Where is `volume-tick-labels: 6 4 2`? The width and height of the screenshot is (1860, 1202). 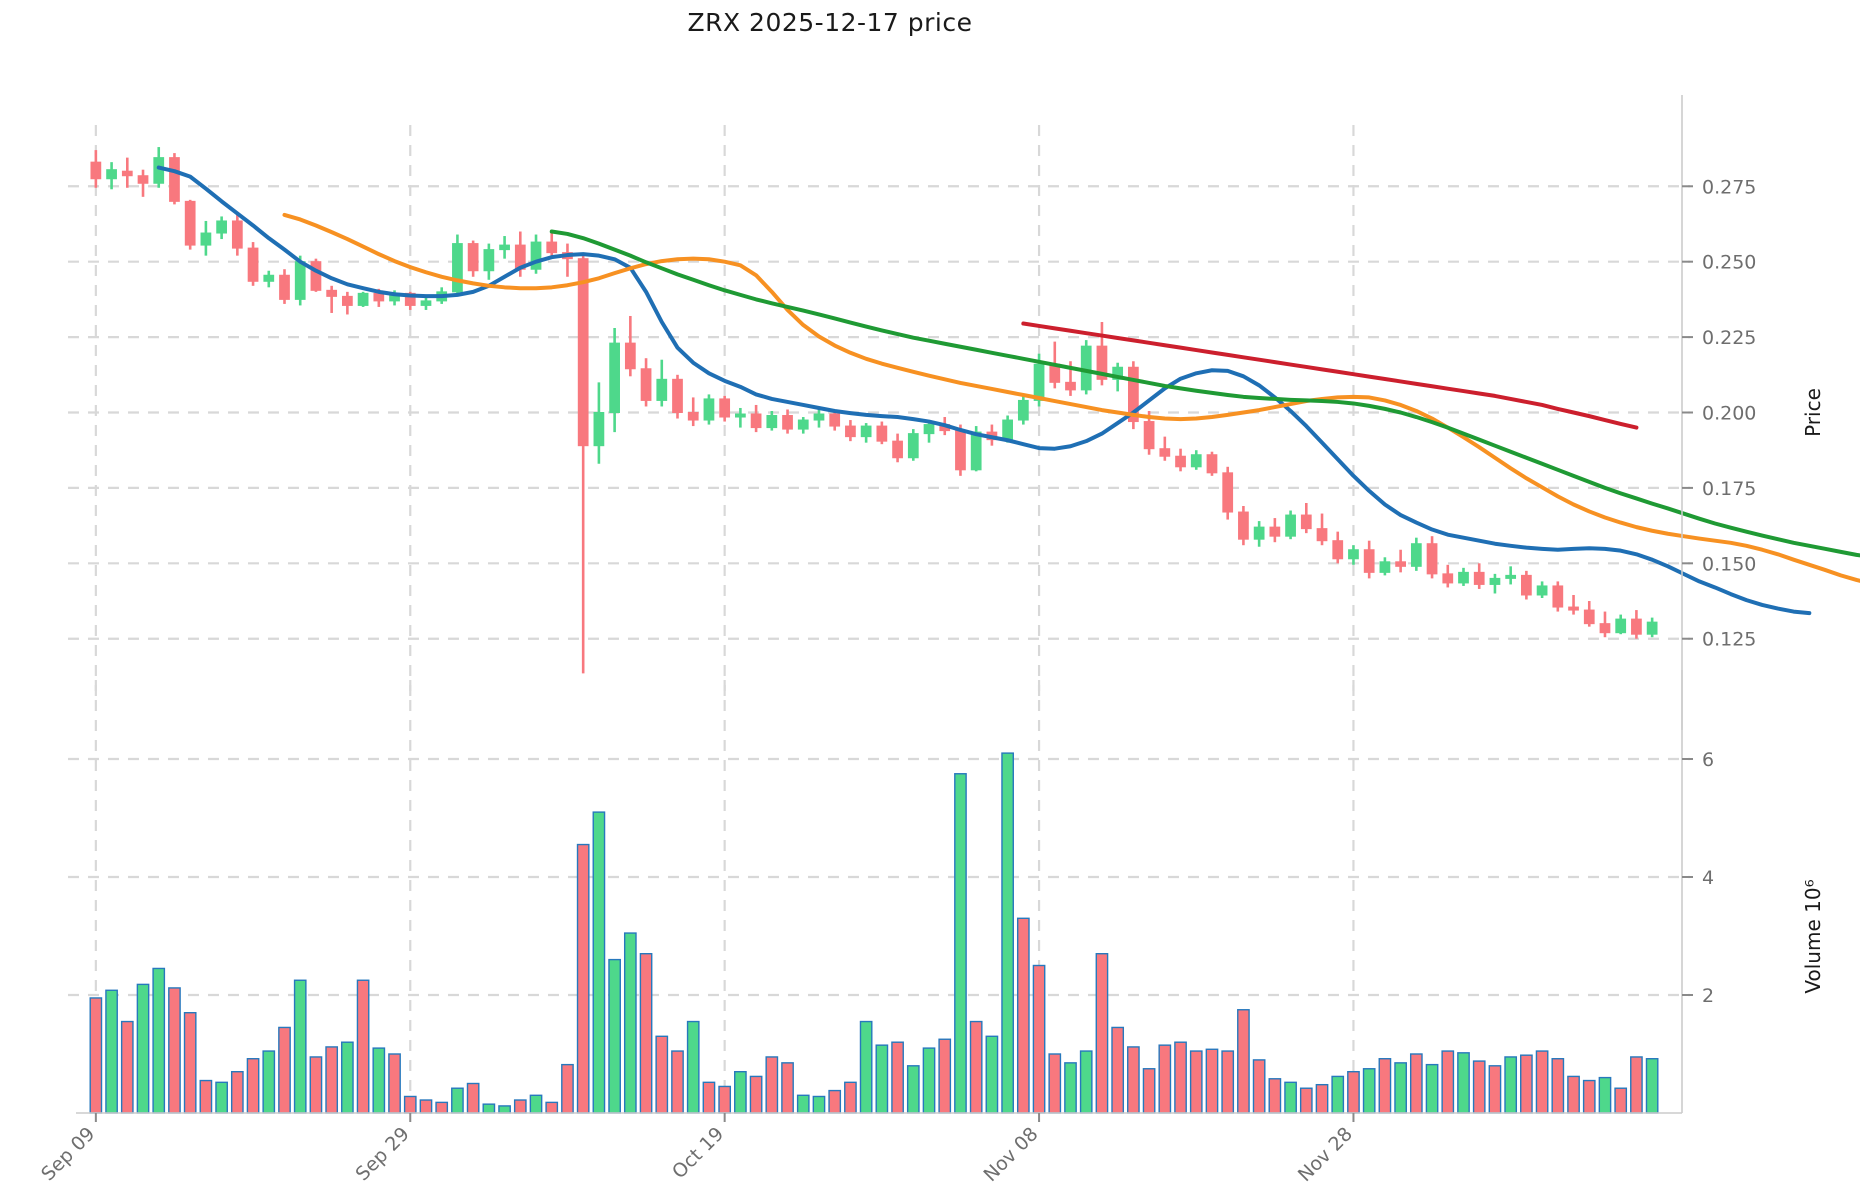
volume-tick-labels: 6 4 2 is located at coordinates (1698, 878).